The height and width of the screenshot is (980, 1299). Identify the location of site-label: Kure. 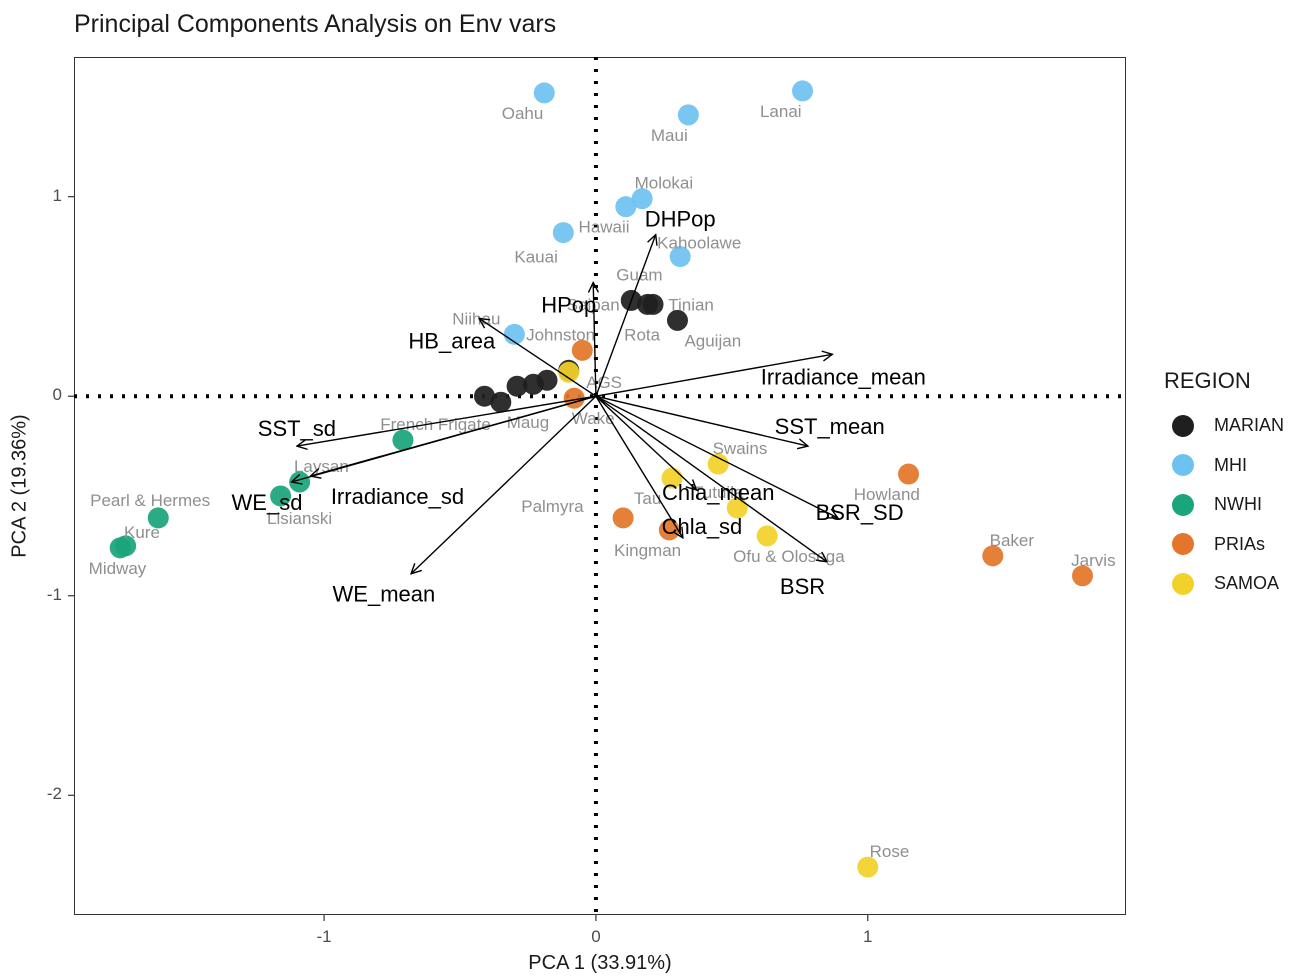
(142, 532).